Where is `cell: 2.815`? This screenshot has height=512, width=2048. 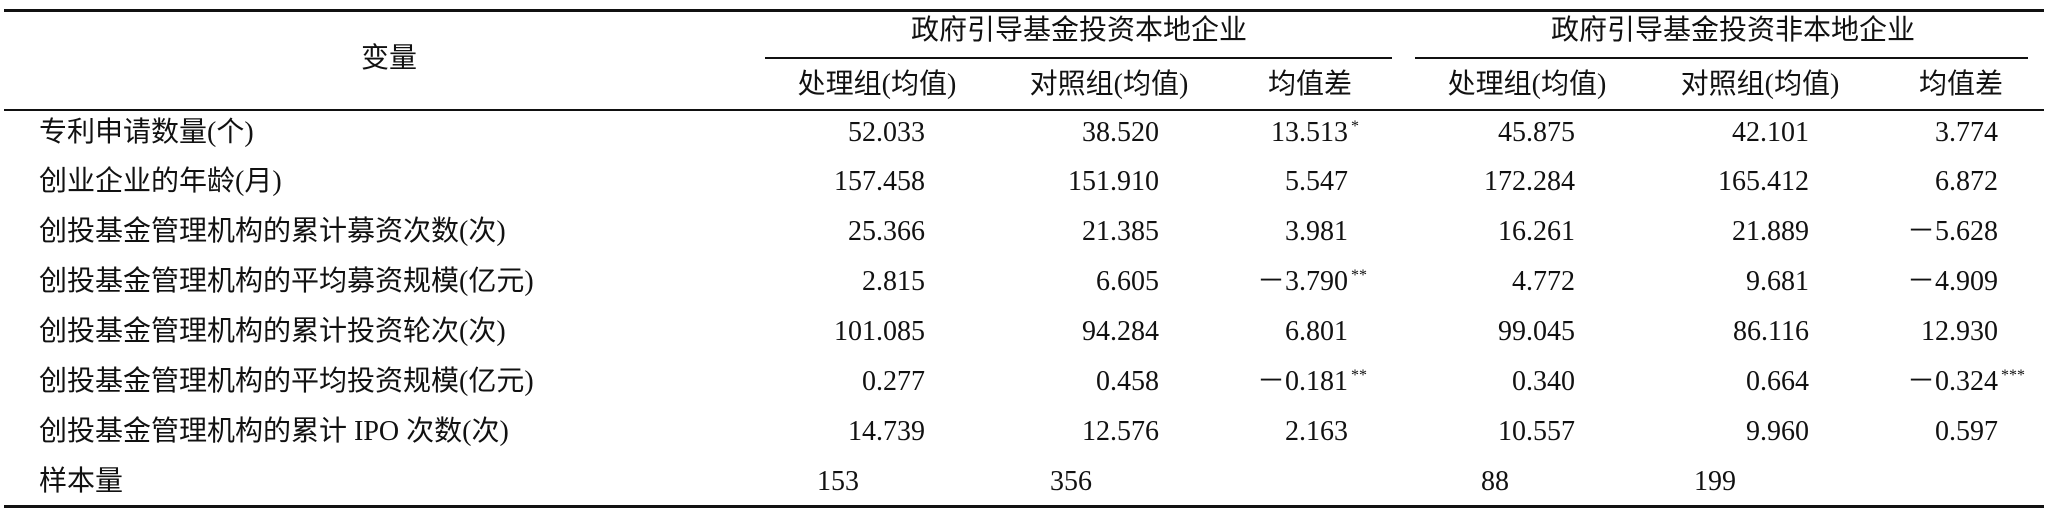 cell: 2.815 is located at coordinates (893, 281).